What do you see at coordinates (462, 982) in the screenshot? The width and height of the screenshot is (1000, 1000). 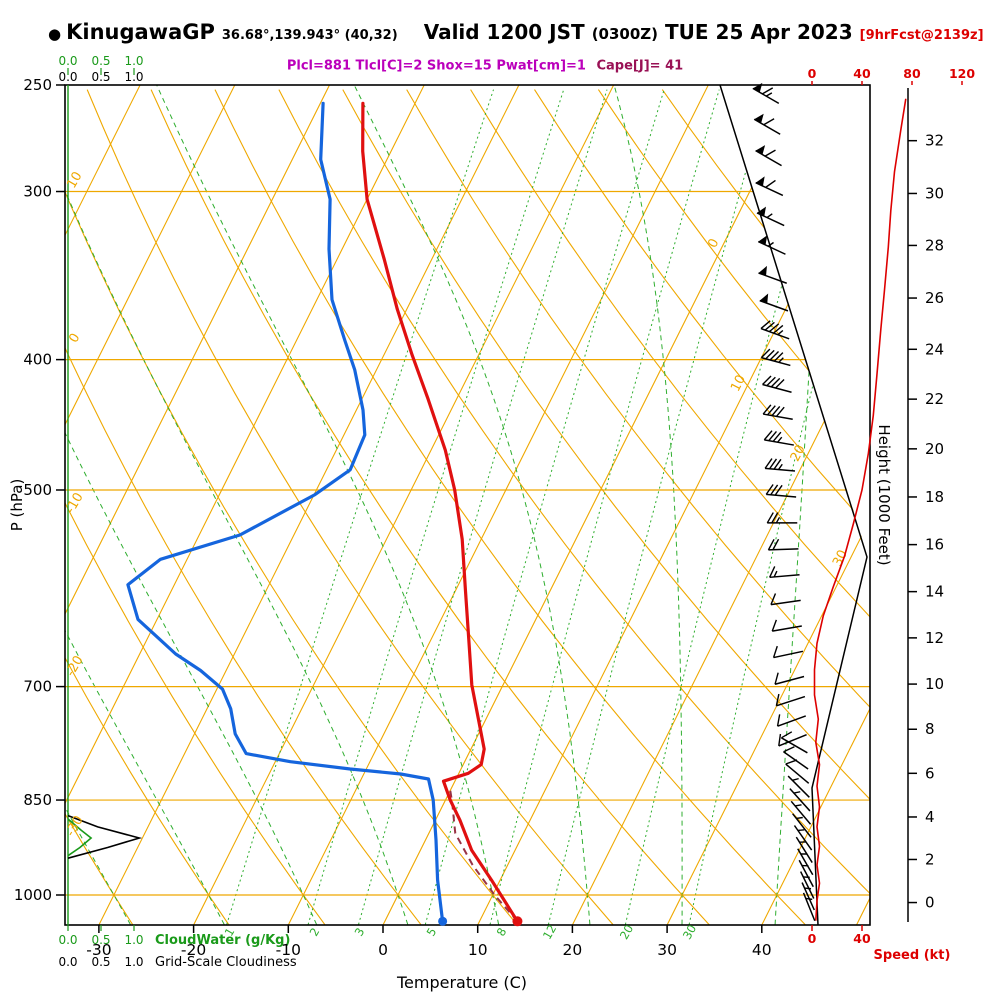 I see `temperature-axis-label: Temperature (C)` at bounding box center [462, 982].